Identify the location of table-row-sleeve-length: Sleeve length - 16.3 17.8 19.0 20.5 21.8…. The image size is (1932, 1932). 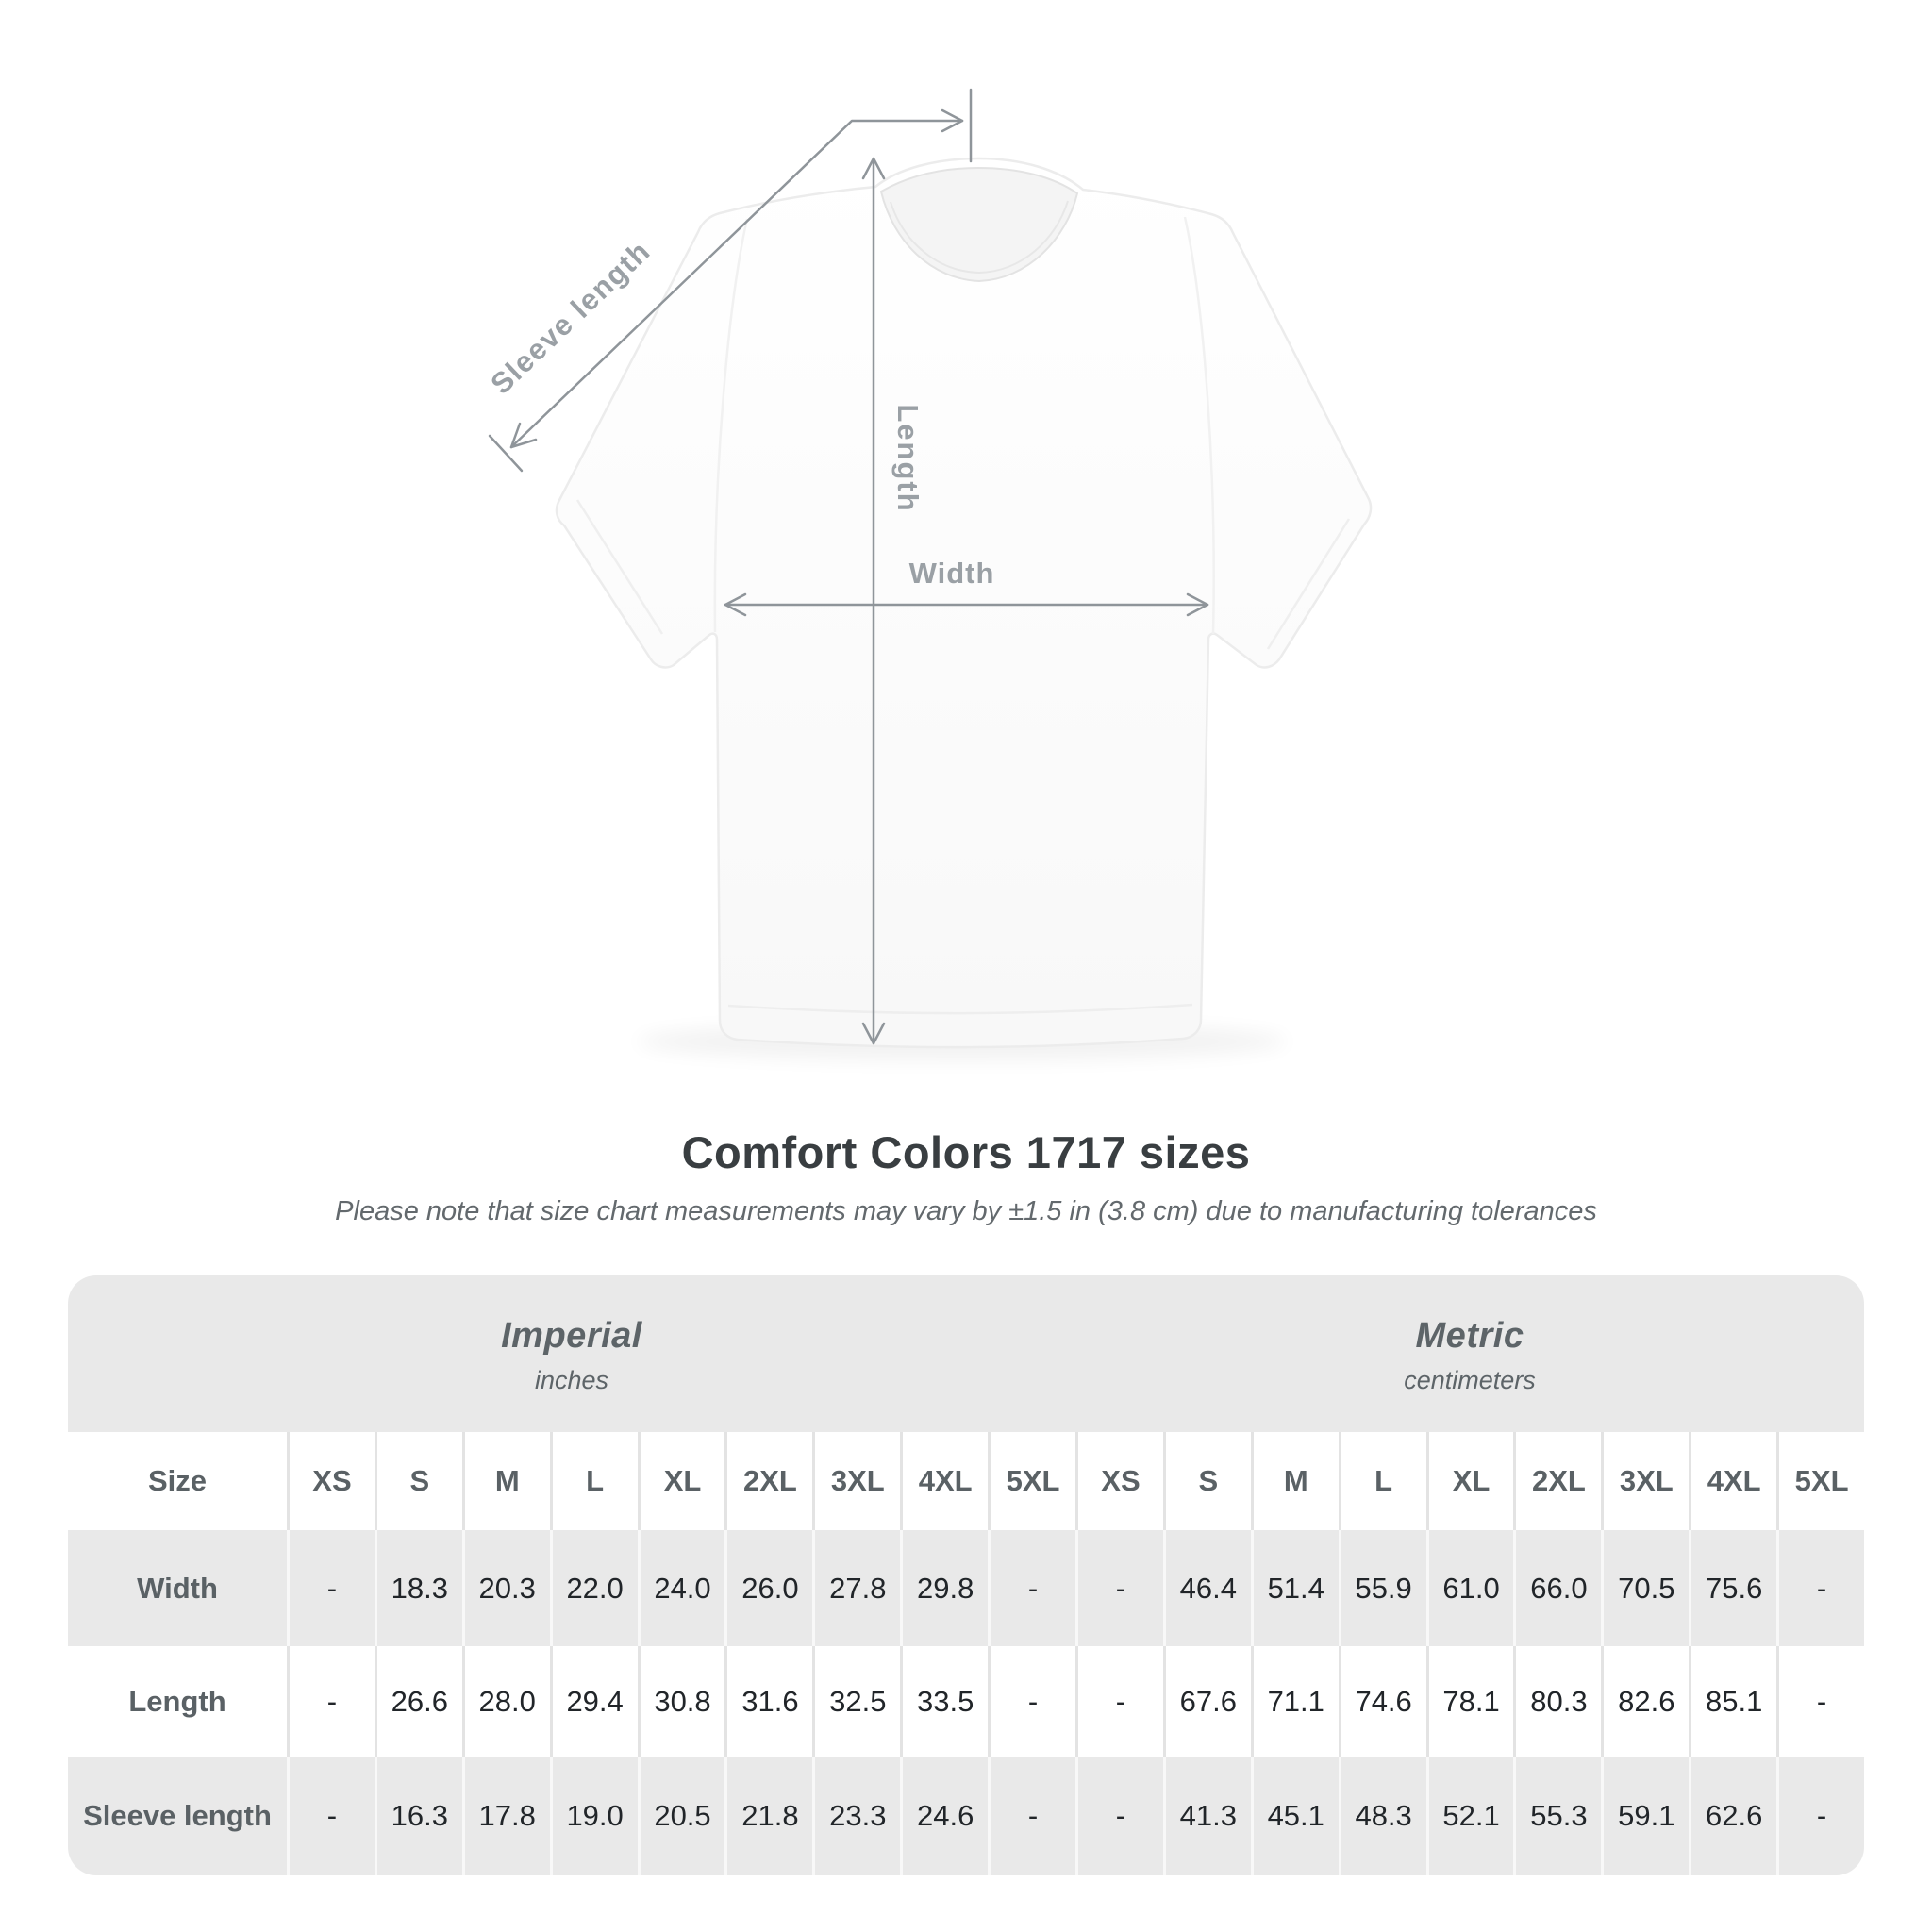
(966, 1816).